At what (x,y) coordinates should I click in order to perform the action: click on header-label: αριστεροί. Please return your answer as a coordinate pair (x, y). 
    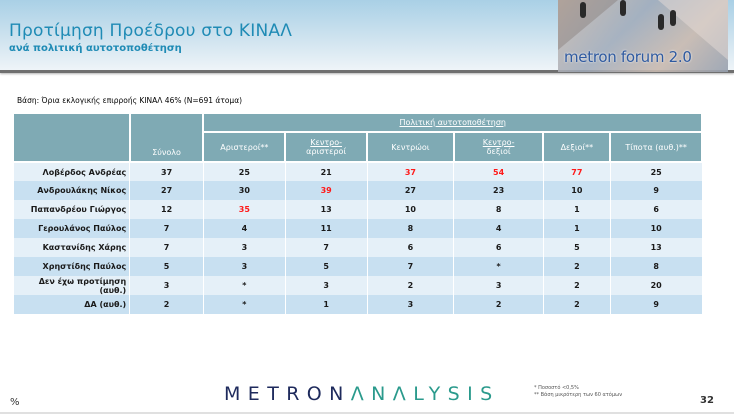
    Looking at the image, I should click on (326, 151).